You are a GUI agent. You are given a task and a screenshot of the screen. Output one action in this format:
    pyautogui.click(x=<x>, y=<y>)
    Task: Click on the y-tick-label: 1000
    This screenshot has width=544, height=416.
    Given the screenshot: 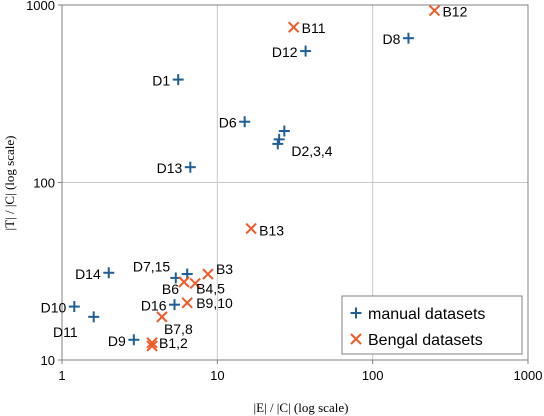 What is the action you would take?
    pyautogui.click(x=40, y=6)
    